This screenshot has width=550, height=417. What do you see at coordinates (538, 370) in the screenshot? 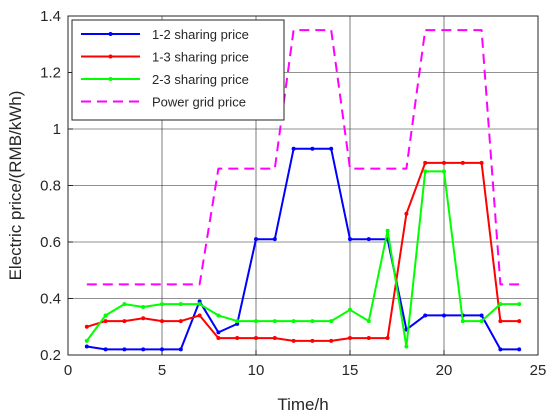
I see `x-tick-label: 25` at bounding box center [538, 370].